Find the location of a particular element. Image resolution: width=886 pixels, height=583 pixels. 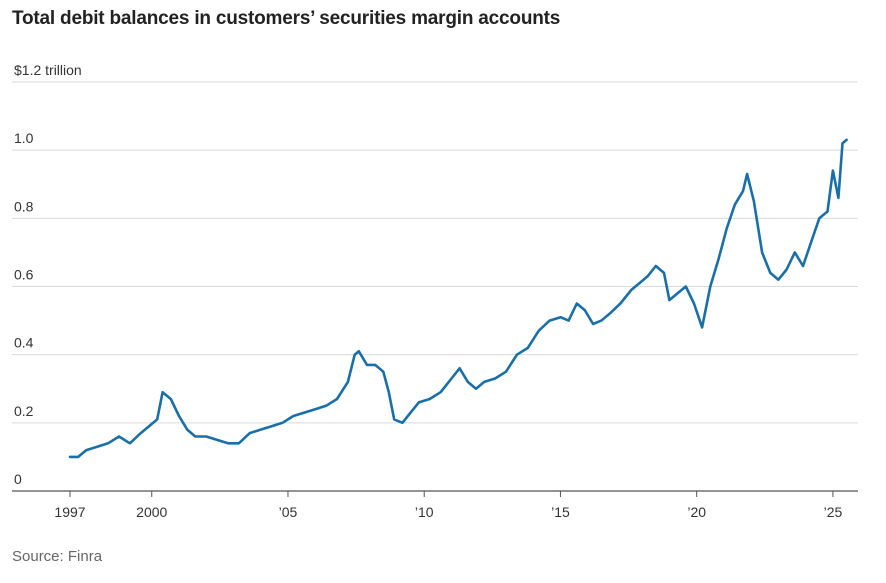

x-tick-label: 2000 is located at coordinates (151, 512).